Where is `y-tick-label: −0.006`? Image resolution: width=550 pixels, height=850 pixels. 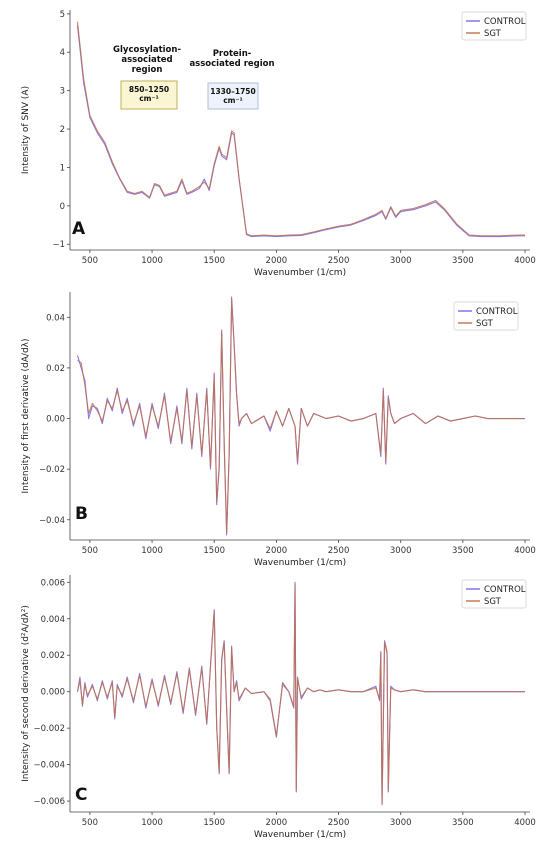 y-tick-label: −0.006 is located at coordinates (49, 802).